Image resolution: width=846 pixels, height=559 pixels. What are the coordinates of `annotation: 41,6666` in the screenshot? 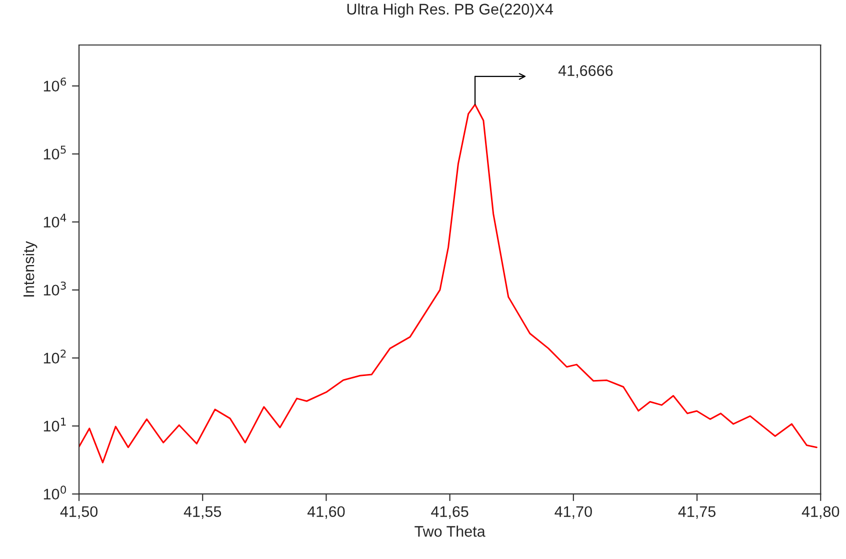 It's located at (585, 71).